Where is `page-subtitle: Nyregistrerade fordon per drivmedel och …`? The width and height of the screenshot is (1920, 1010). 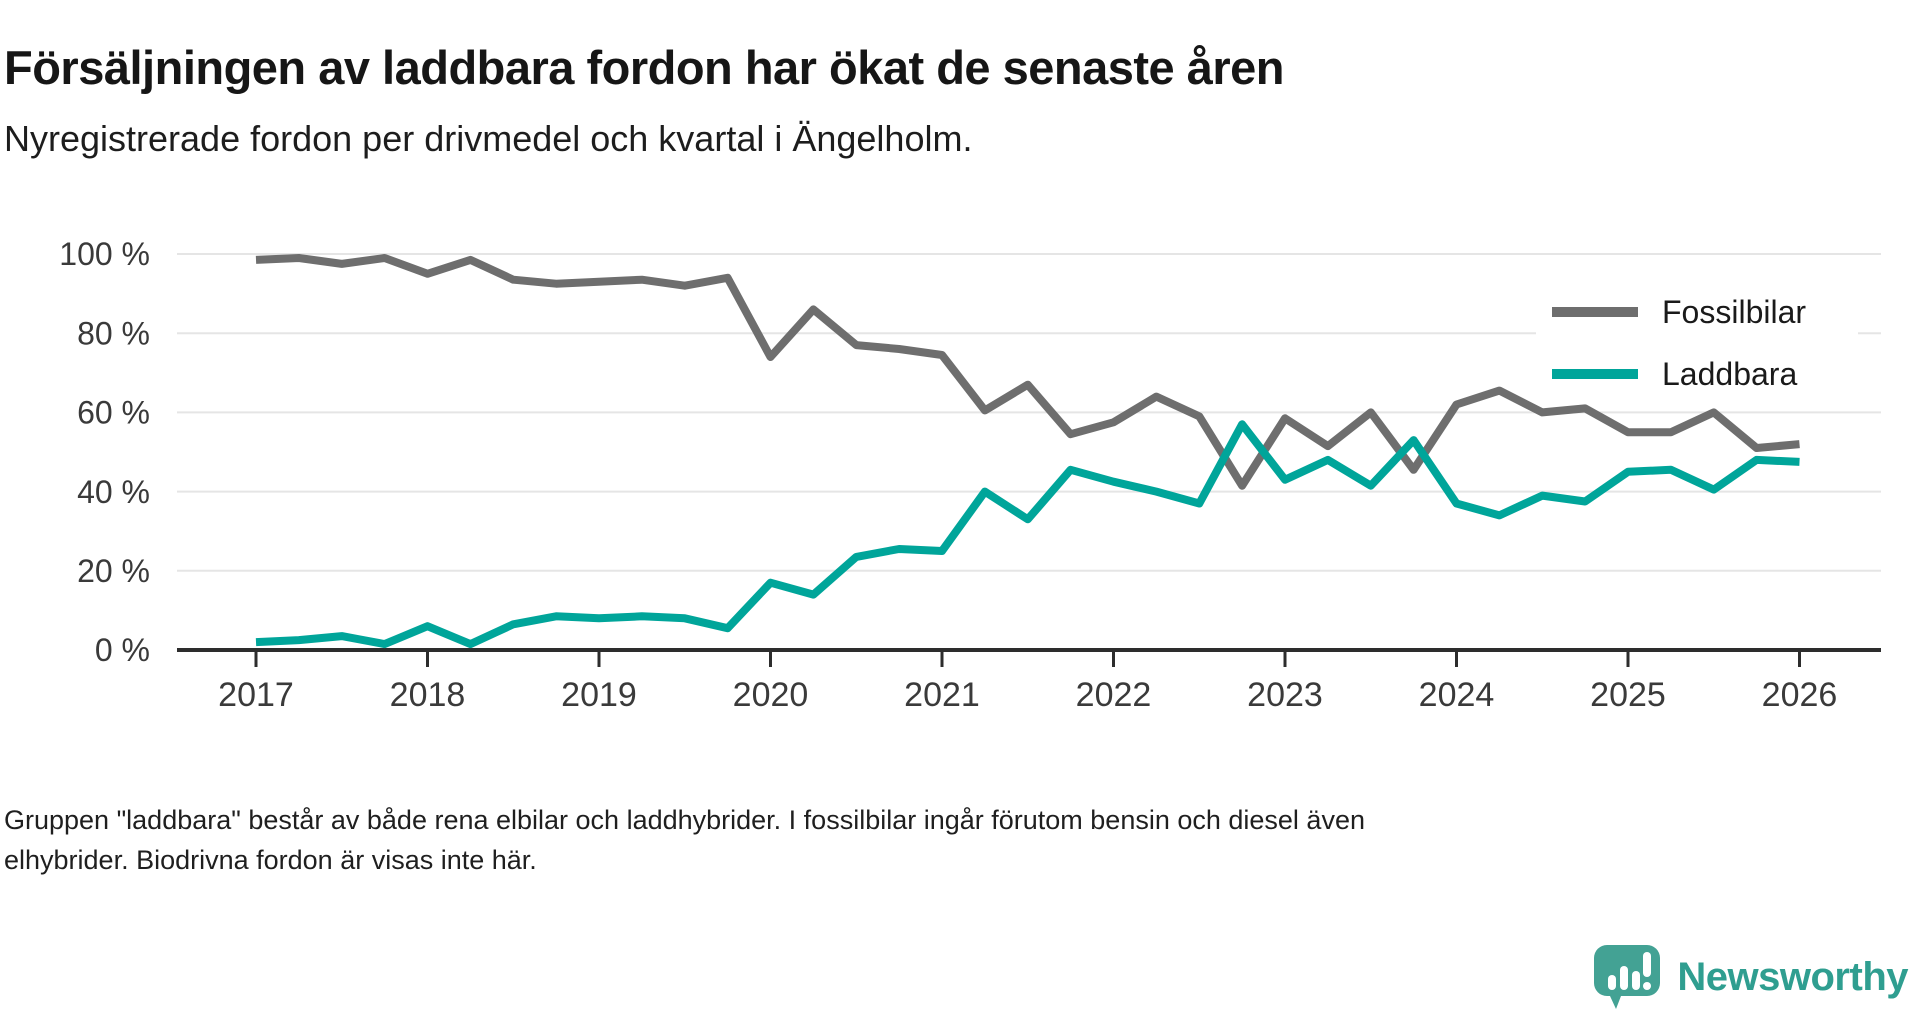 page-subtitle: Nyregistrerade fordon per drivmedel och … is located at coordinates (488, 138).